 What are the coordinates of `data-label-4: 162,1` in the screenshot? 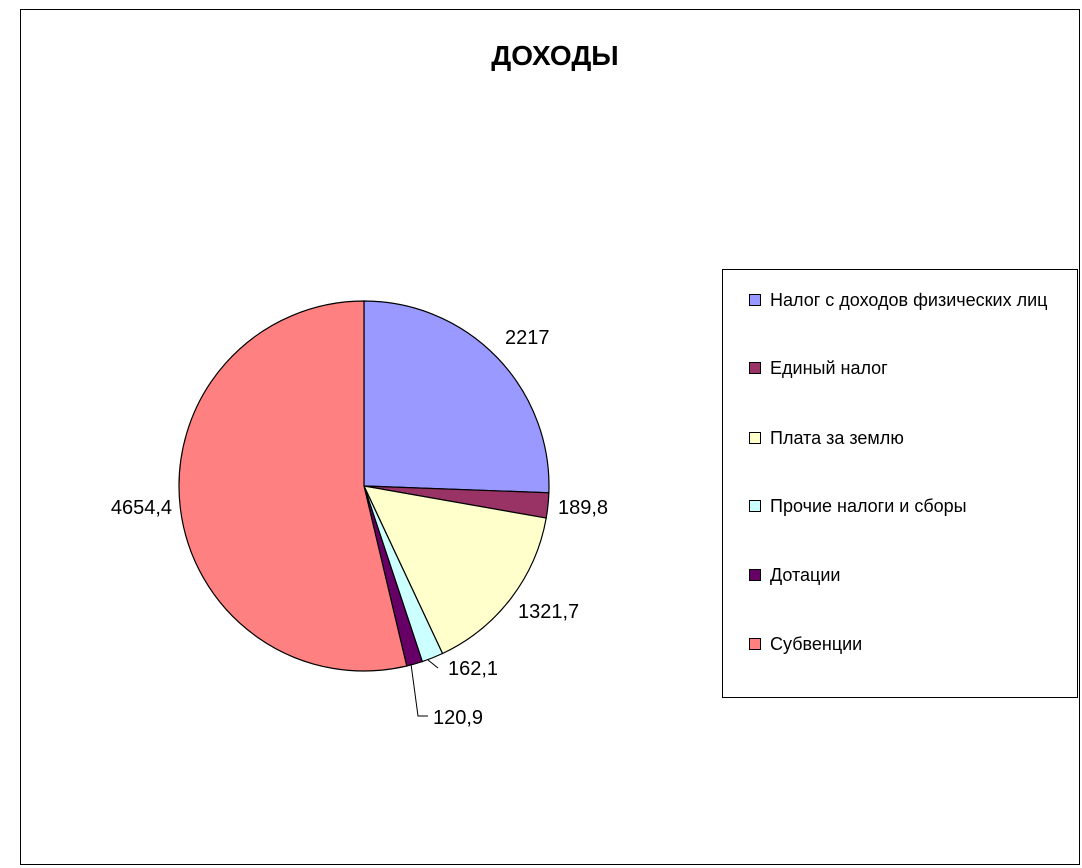 It's located at (473, 669).